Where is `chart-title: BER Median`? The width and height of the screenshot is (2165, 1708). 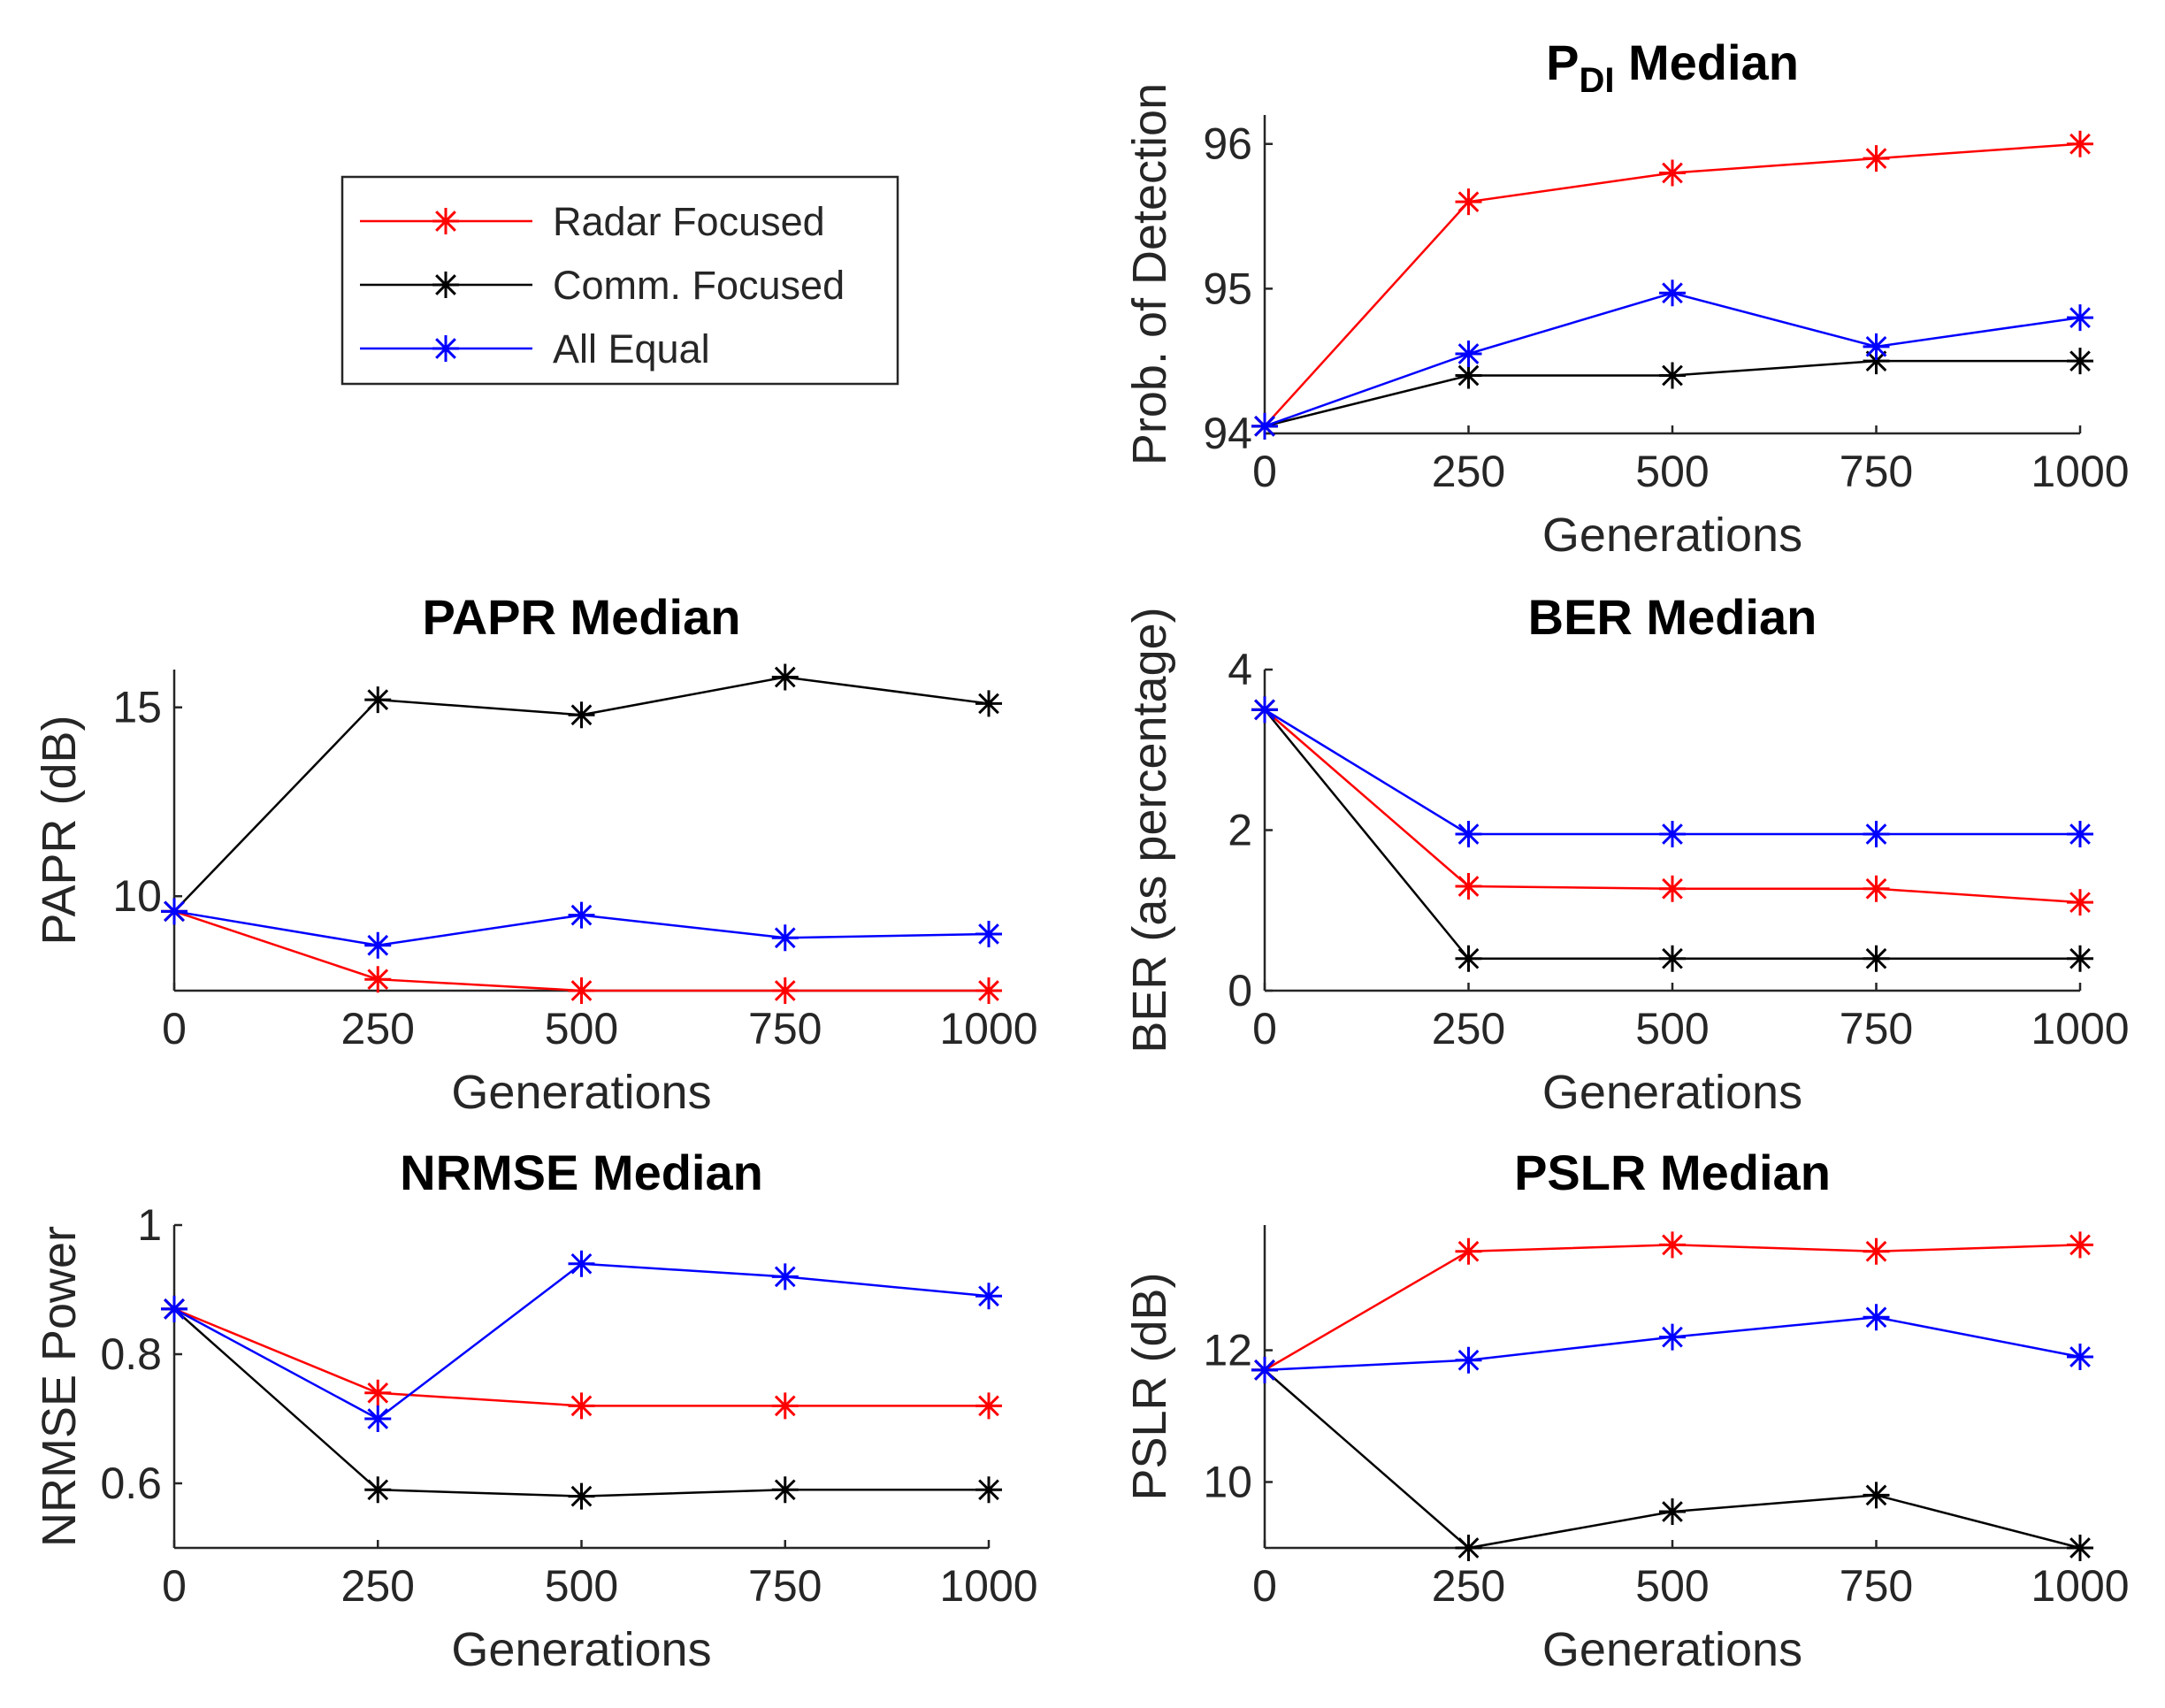 chart-title: BER Median is located at coordinates (1672, 617).